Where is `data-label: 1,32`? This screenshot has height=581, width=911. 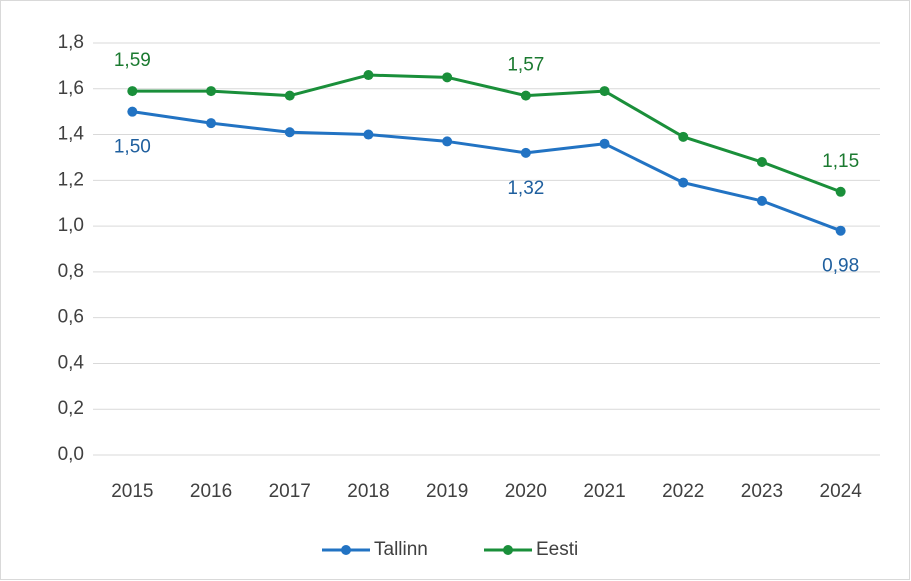 data-label: 1,32 is located at coordinates (525, 188).